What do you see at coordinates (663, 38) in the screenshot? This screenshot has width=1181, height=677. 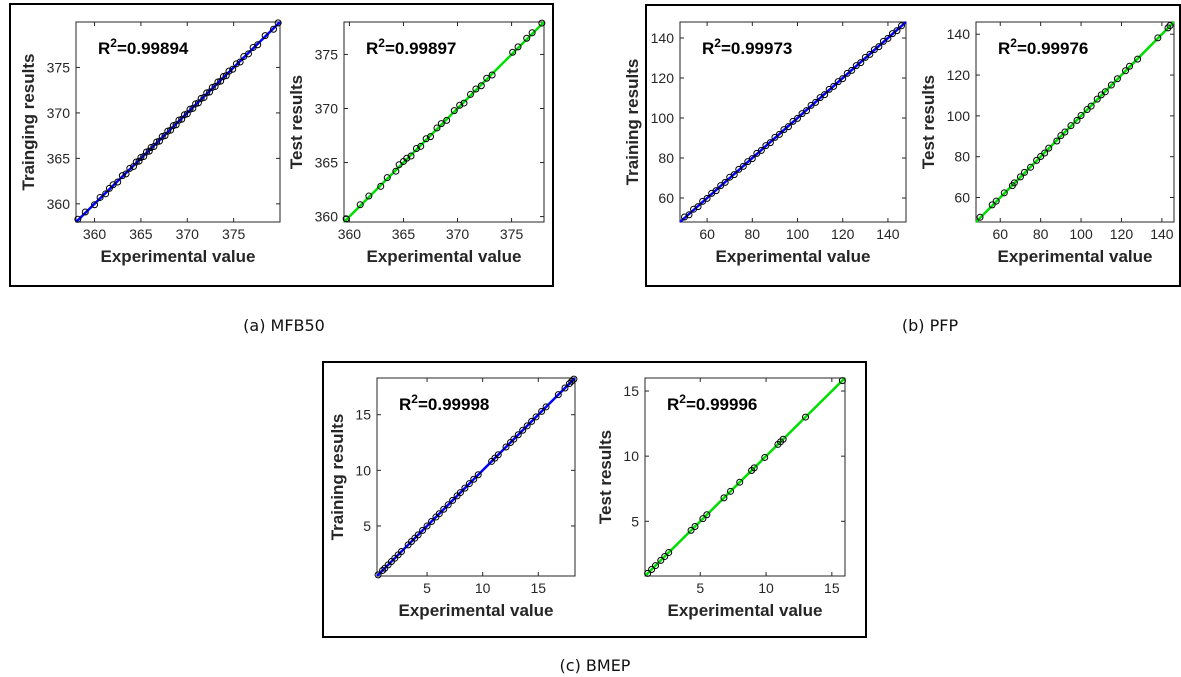 I see `y-tick-label: 140` at bounding box center [663, 38].